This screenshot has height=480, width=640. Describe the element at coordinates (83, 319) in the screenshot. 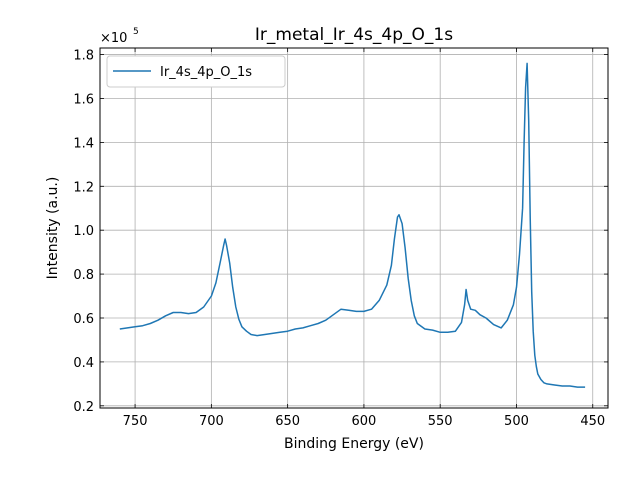

I see `y-tick-label: 0.6` at that location.